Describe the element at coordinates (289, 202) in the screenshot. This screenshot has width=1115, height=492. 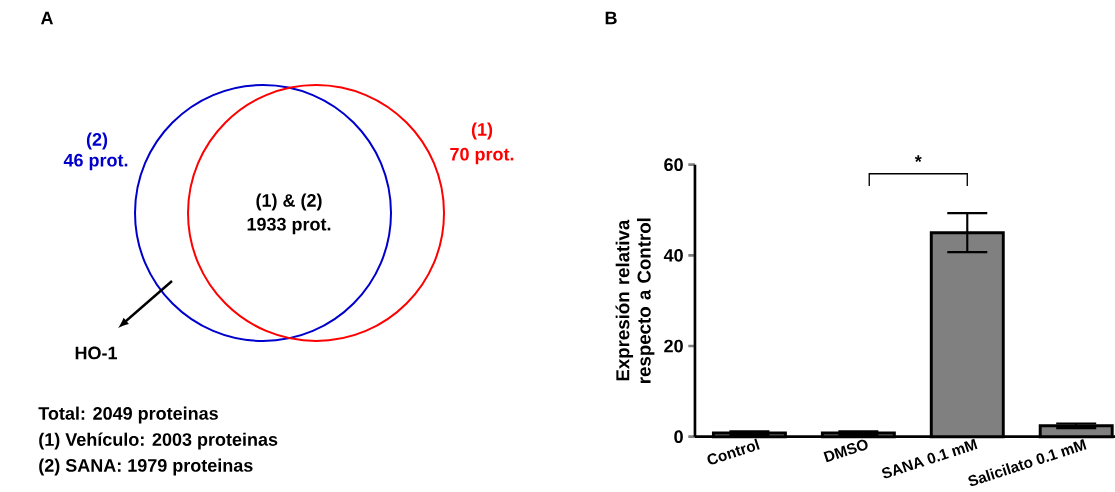
I see `text: (1) & (2)` at that location.